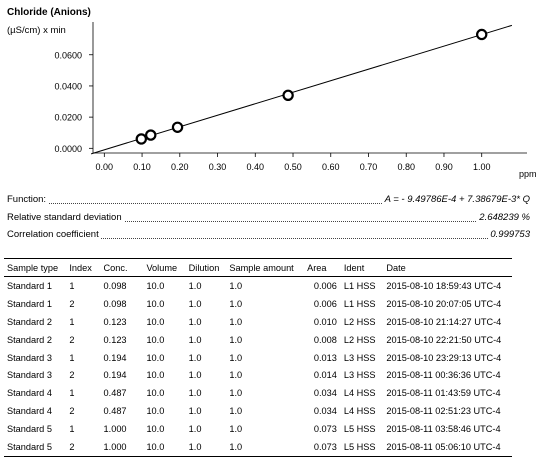 This screenshot has height=468, width=545. Describe the element at coordinates (503, 218) in the screenshot. I see `stat-value: 2.648239 %` at that location.